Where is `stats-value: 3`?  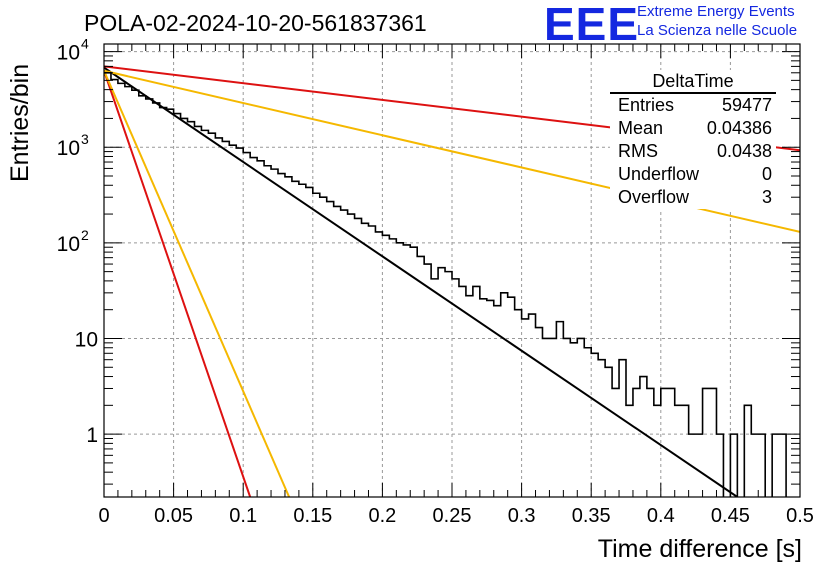
stats-value: 3 is located at coordinates (766, 197).